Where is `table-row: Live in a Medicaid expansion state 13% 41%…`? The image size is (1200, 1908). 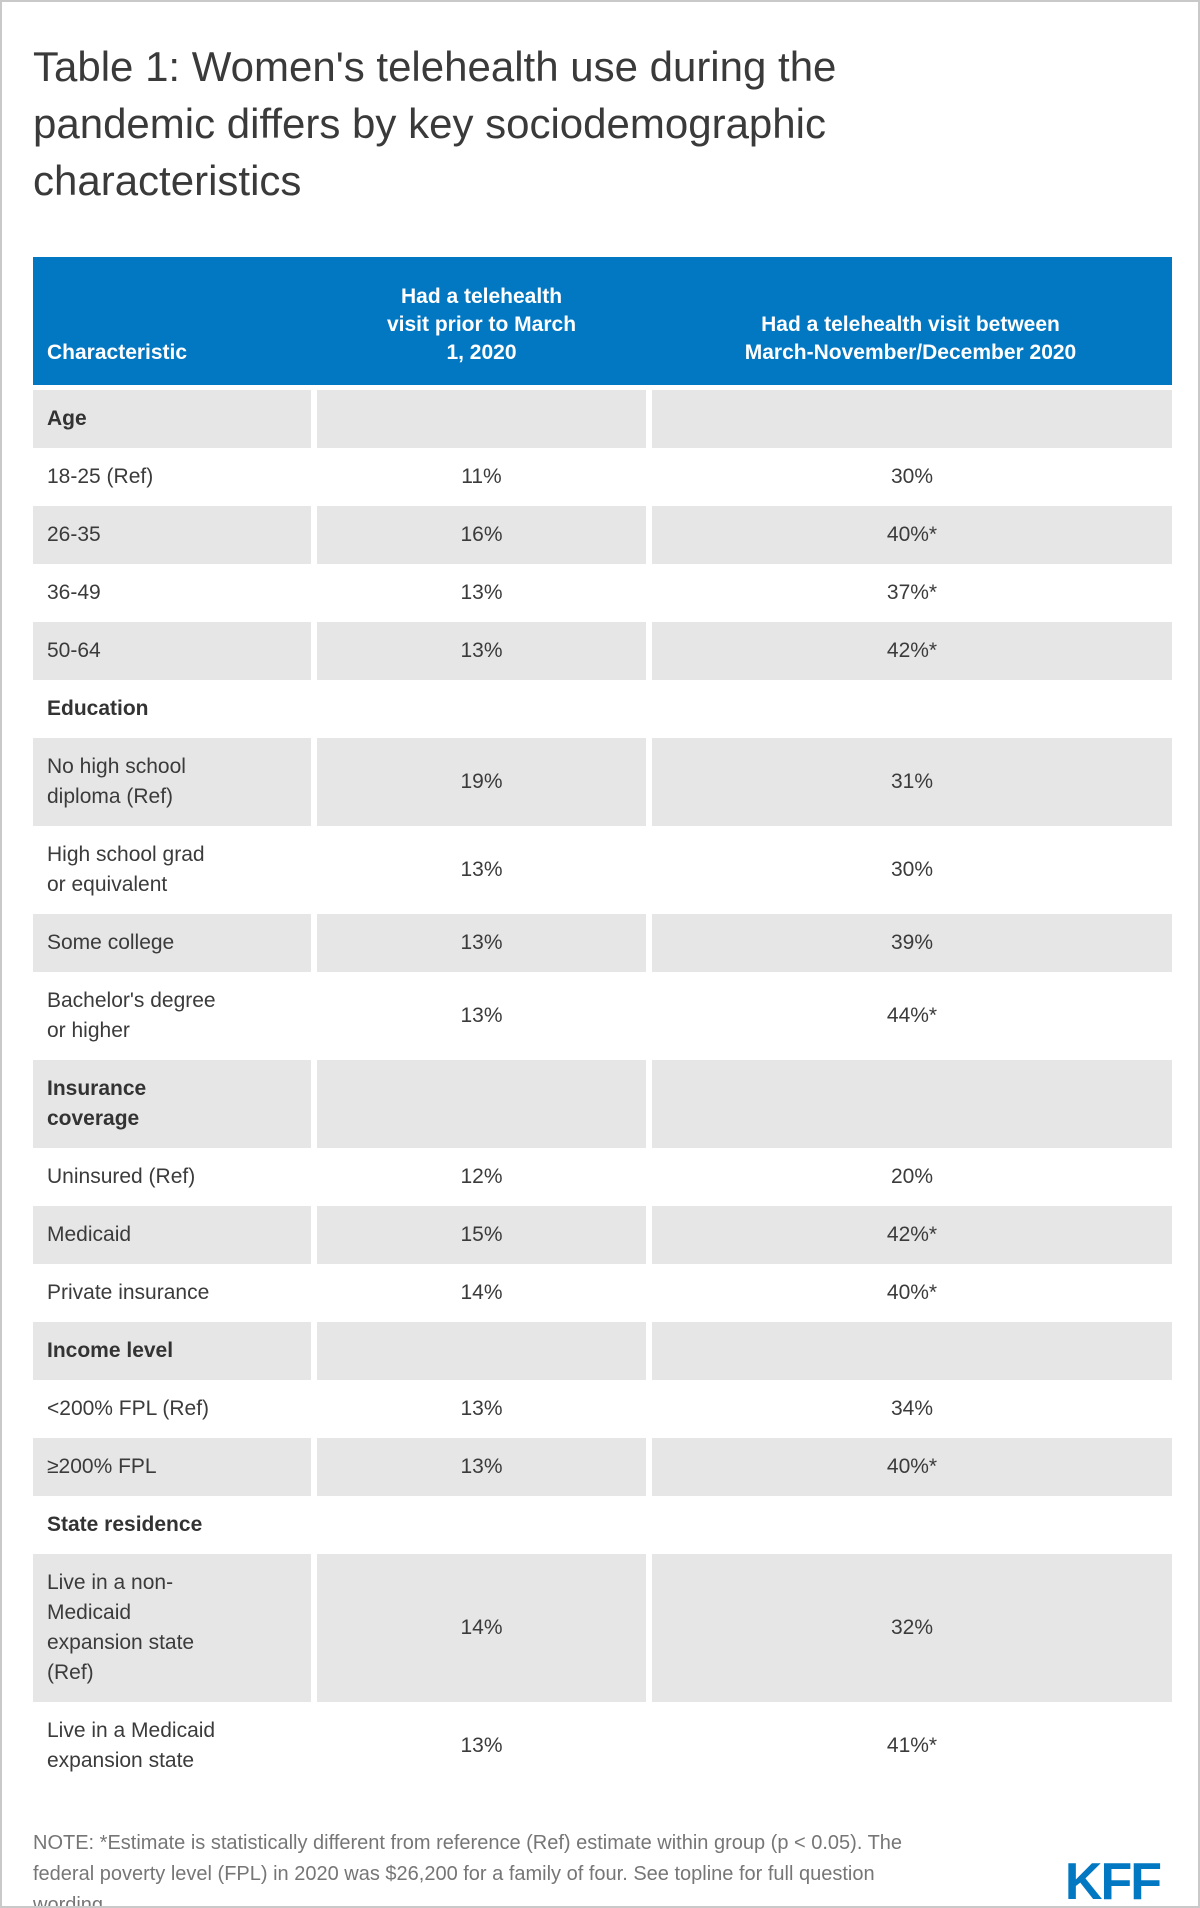 table-row: Live in a Medicaid expansion state 13% 41%… is located at coordinates (602, 1746).